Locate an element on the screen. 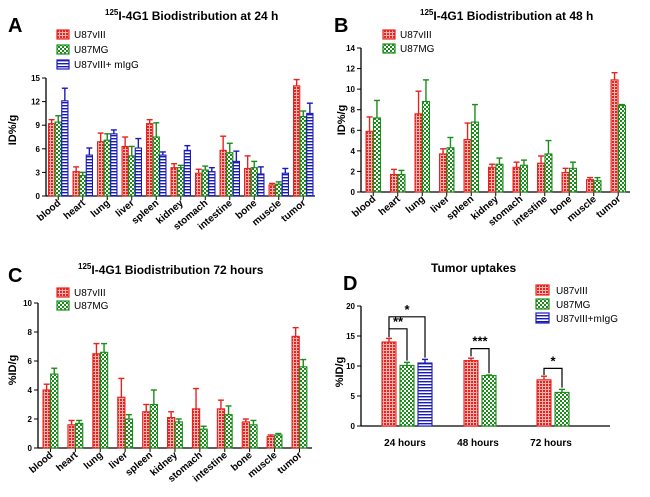 The image size is (650, 497). significance-48h-bracket is located at coordinates (480, 361).